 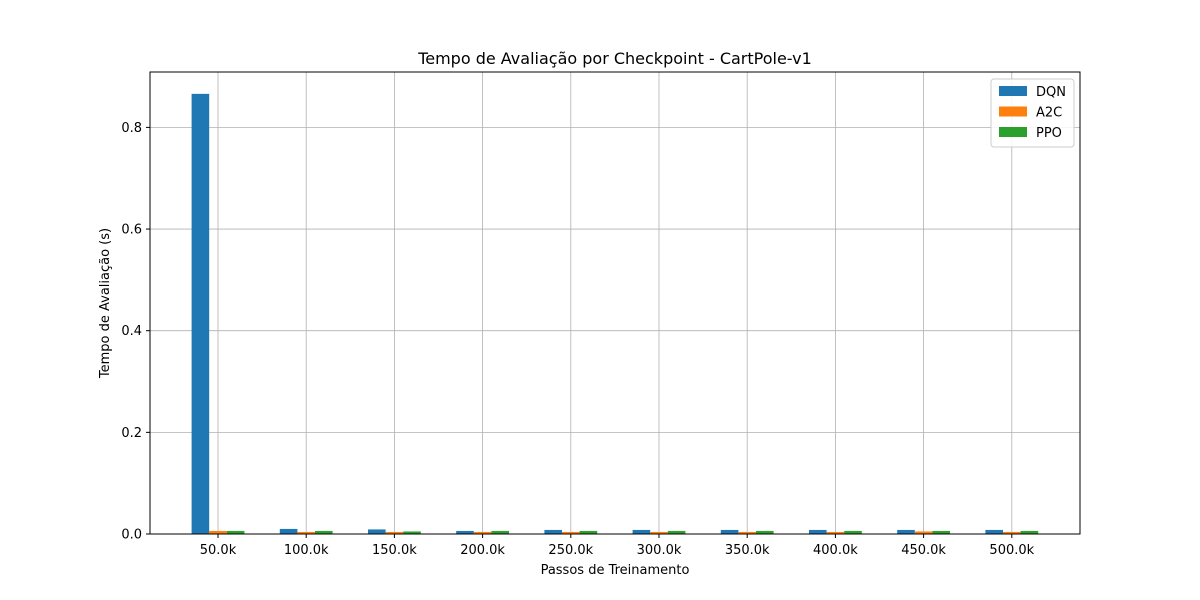 I want to click on bar-dqn-500.0k, so click(x=994, y=531).